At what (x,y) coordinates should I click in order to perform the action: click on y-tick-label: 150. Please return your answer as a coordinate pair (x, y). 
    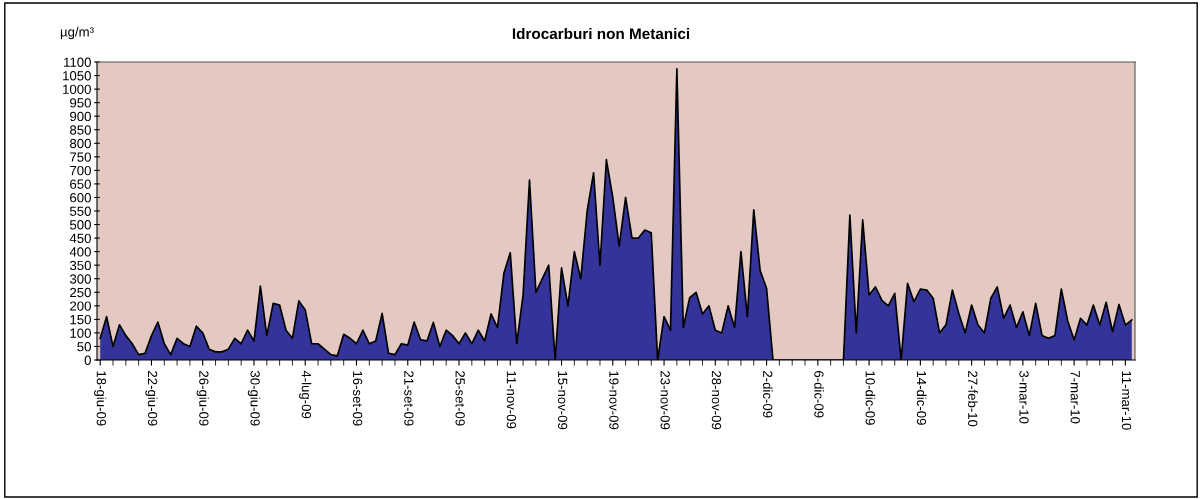
    Looking at the image, I should click on (80, 319).